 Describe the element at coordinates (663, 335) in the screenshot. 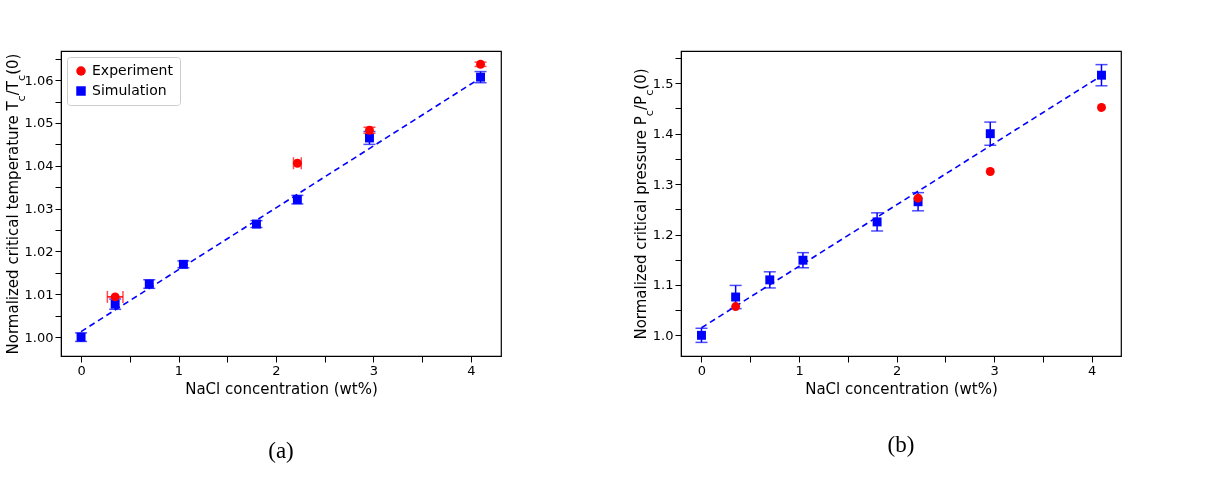

I see `y-tick-label: 1.0` at that location.